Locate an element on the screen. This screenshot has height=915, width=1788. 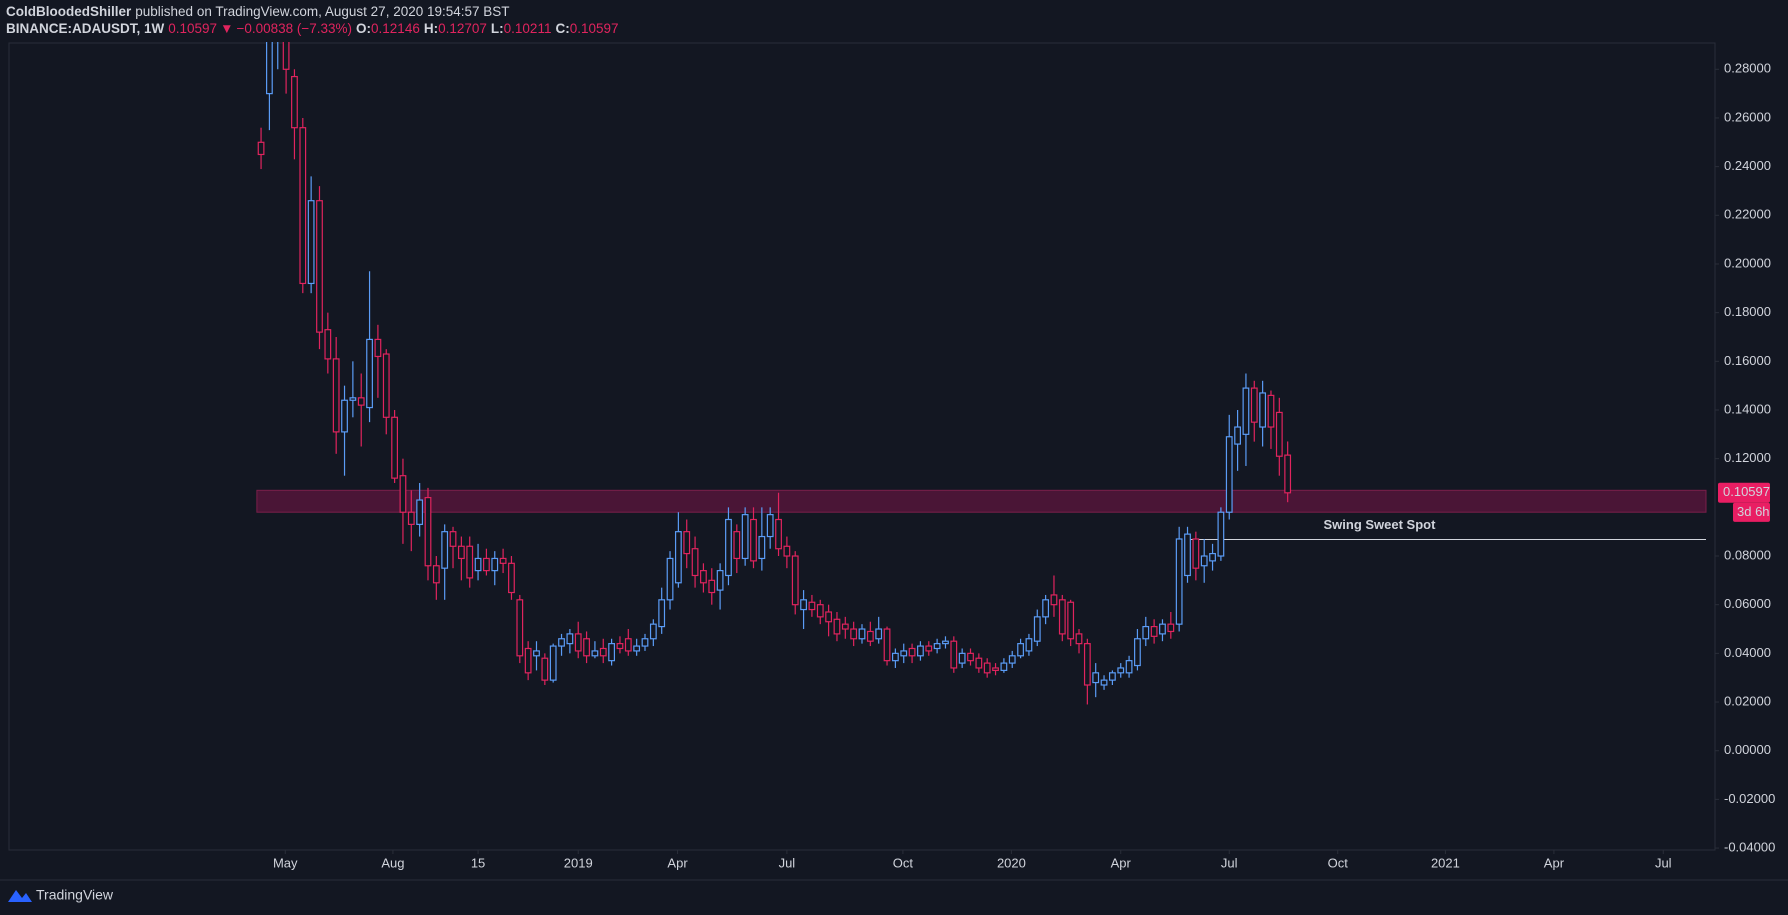
y-tick-label: 0.24000 is located at coordinates (1747, 165).